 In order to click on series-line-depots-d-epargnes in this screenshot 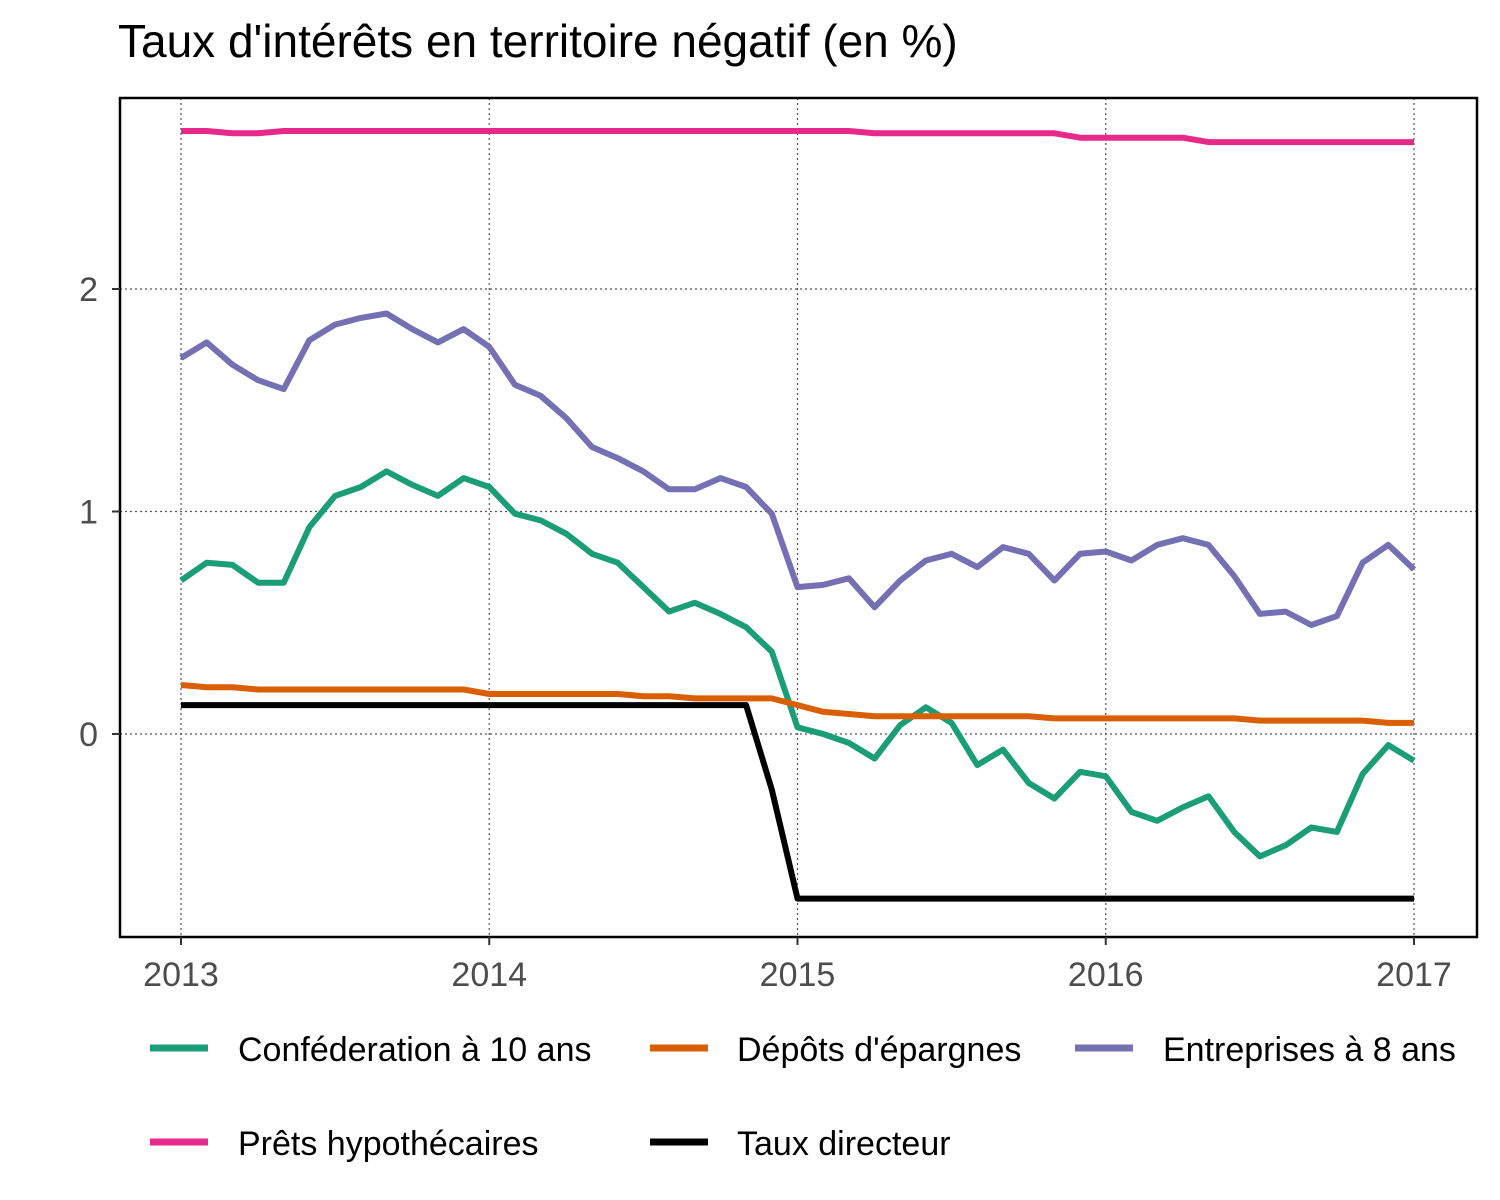, I will do `click(797, 704)`.